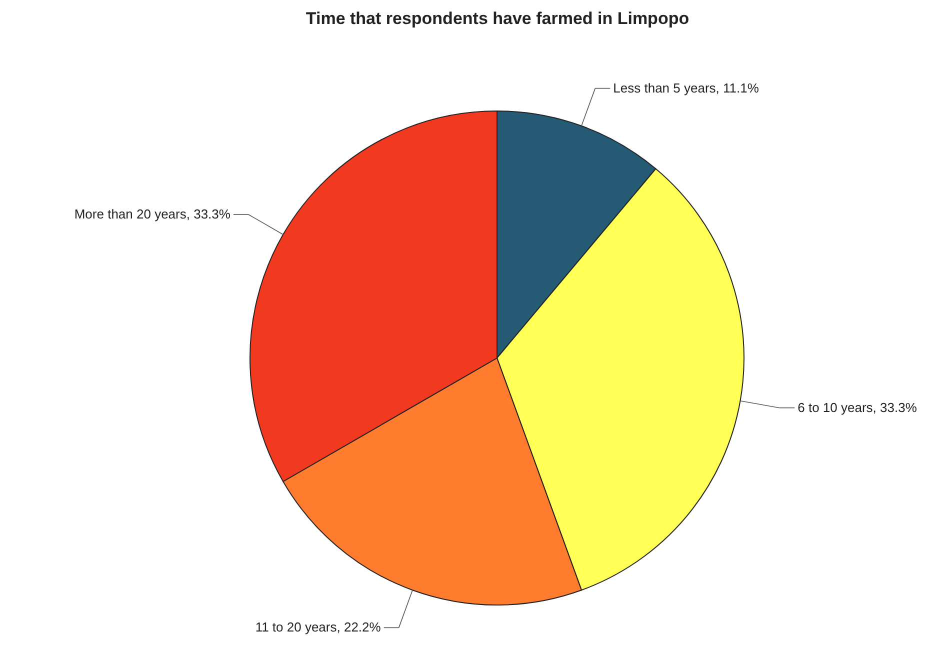  Describe the element at coordinates (152, 214) in the screenshot. I see `slice-label: More than 20 years, 33.3%` at that location.